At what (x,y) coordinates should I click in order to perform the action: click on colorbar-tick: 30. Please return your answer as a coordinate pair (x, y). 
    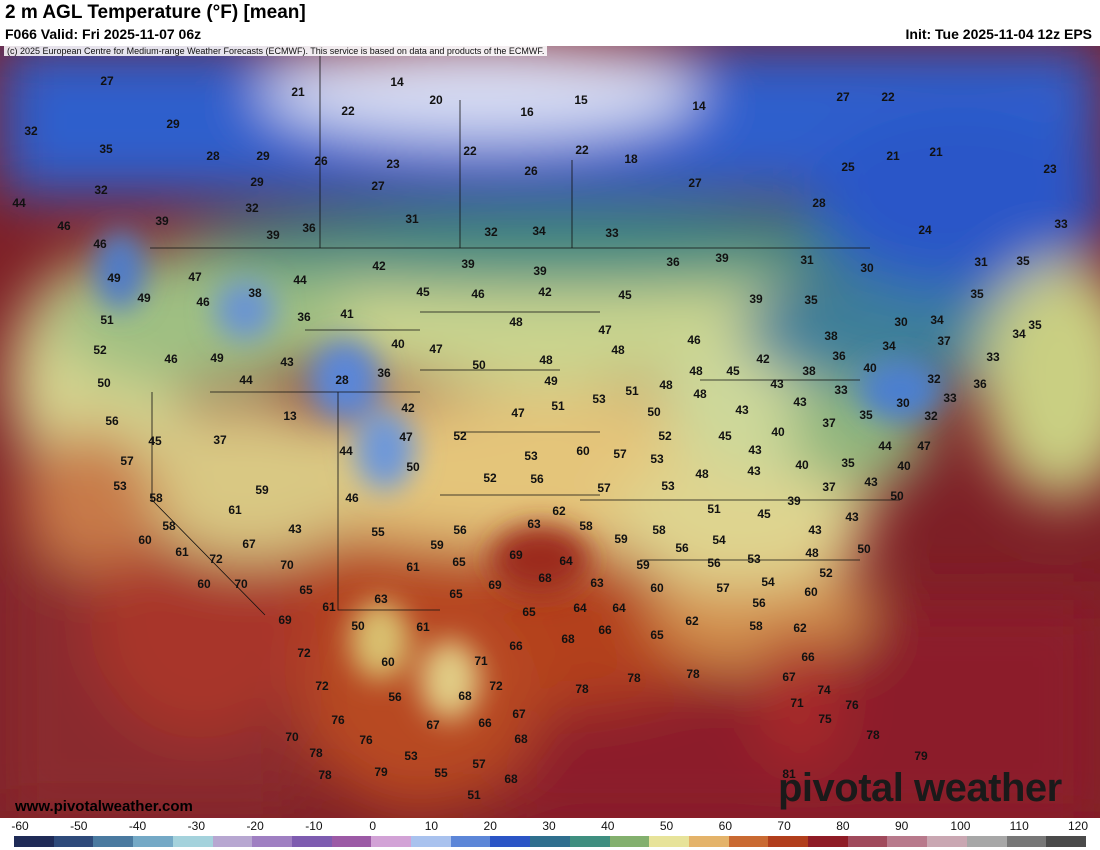
    Looking at the image, I should click on (549, 826).